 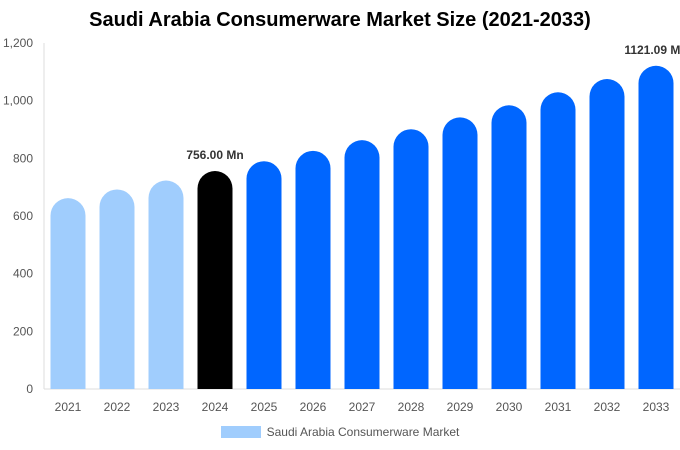 I want to click on y-tick-label: 200, so click(x=23, y=331).